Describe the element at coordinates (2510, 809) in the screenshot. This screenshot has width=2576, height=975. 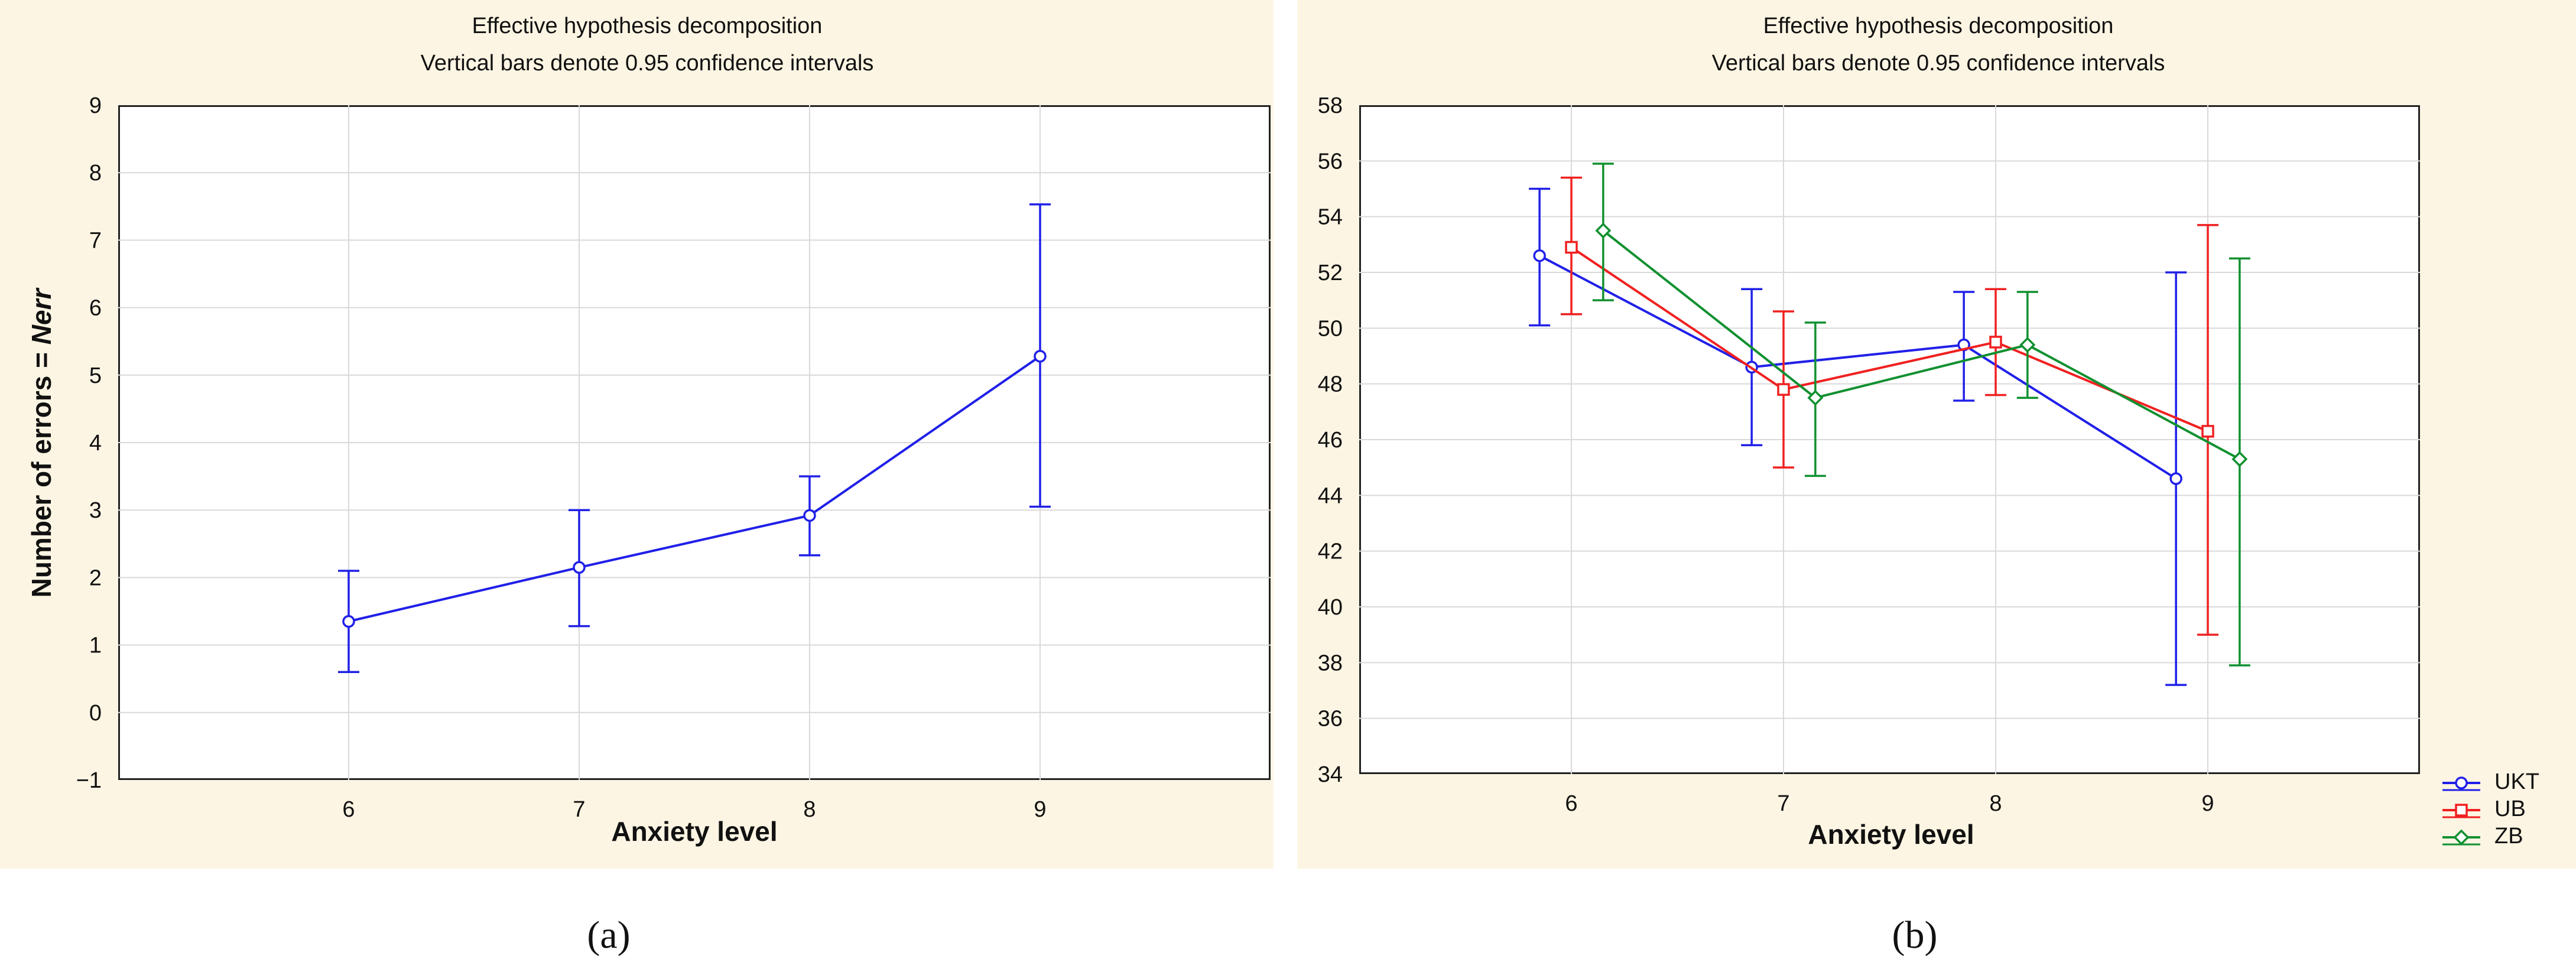
I see `legend-label-ub: UB` at that location.